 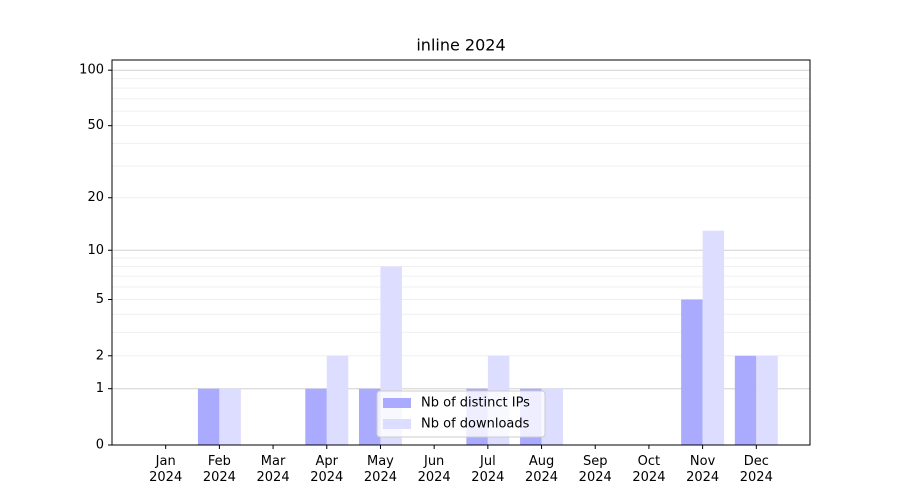 I want to click on y-tick-label: 0, so click(x=100, y=445).